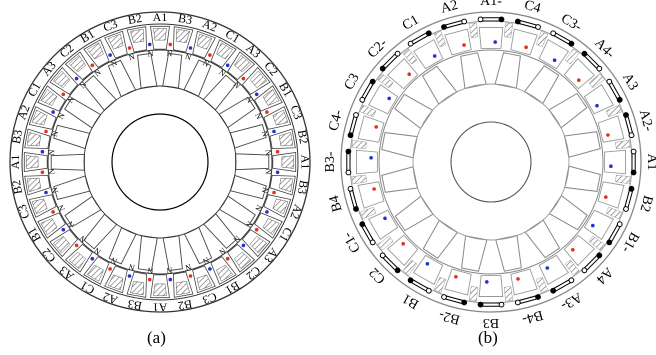 The image size is (656, 355). I want to click on winding-label: A1-, so click(491, 4).